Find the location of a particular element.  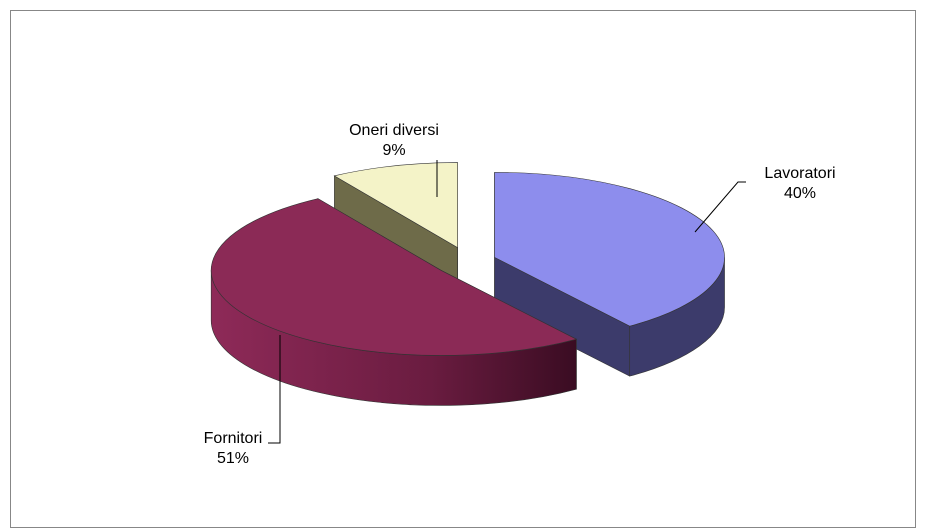

data-label-name-fornitori: Fornitori is located at coordinates (233, 438).